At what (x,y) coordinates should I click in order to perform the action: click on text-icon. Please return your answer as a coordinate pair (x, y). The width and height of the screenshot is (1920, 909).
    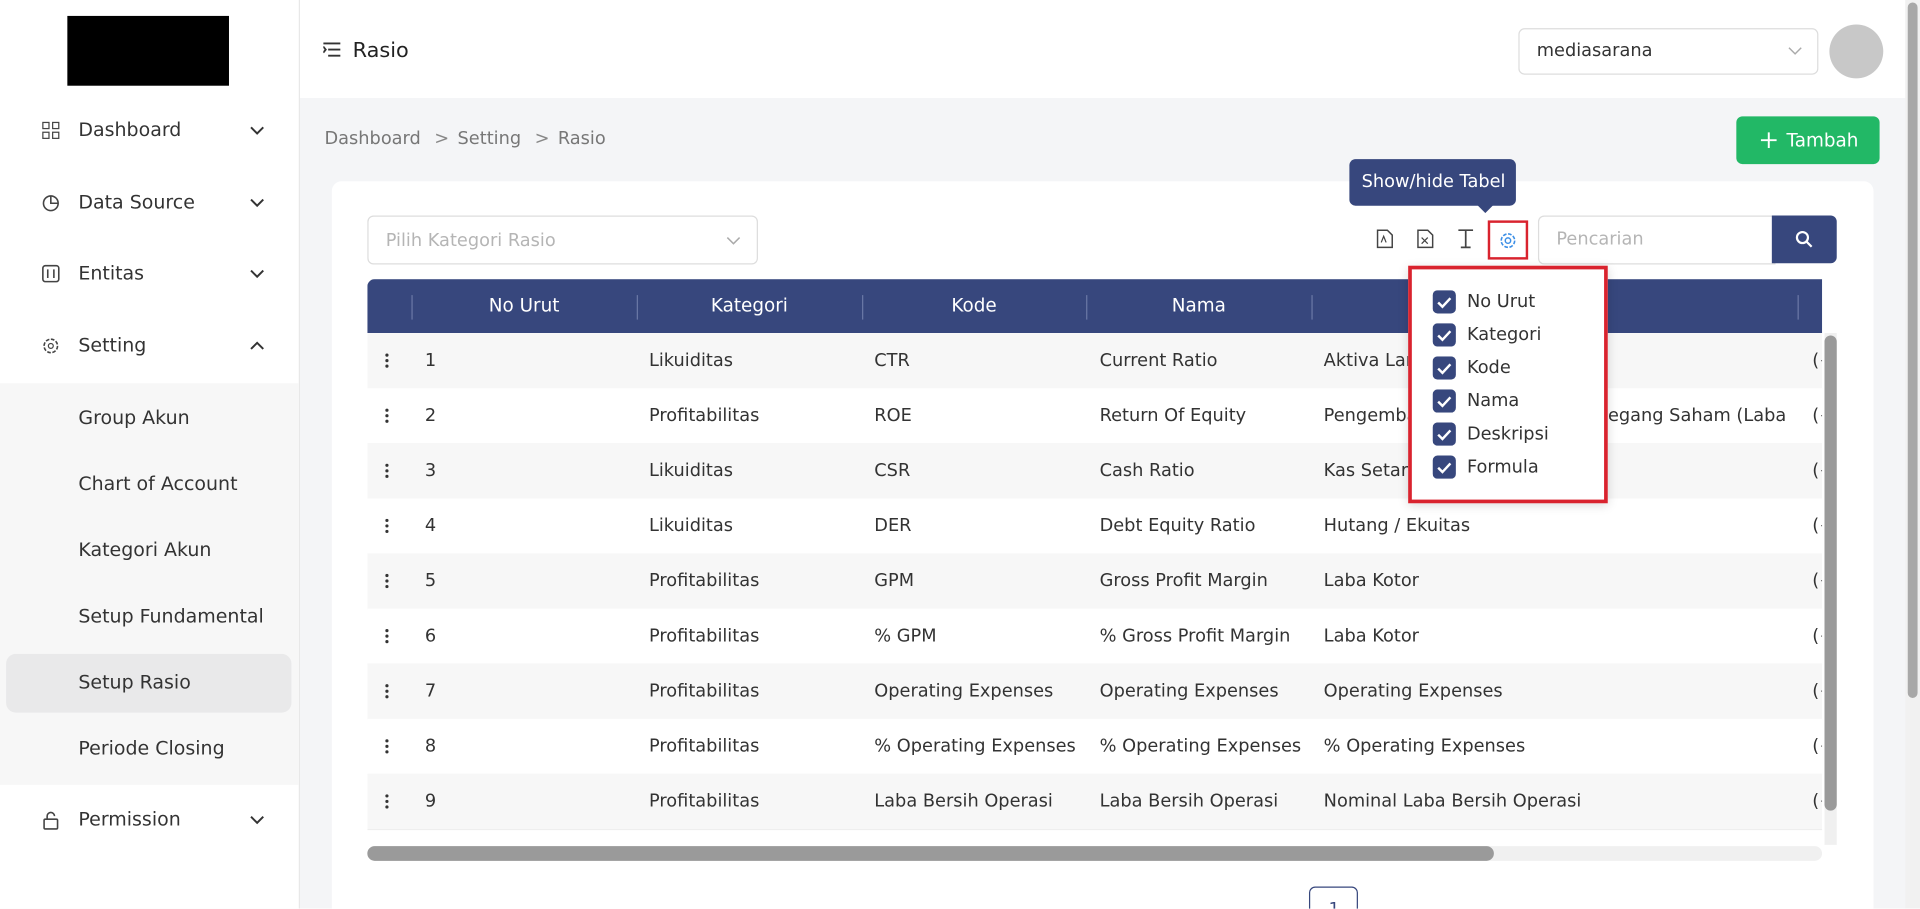
    Looking at the image, I should click on (1465, 239).